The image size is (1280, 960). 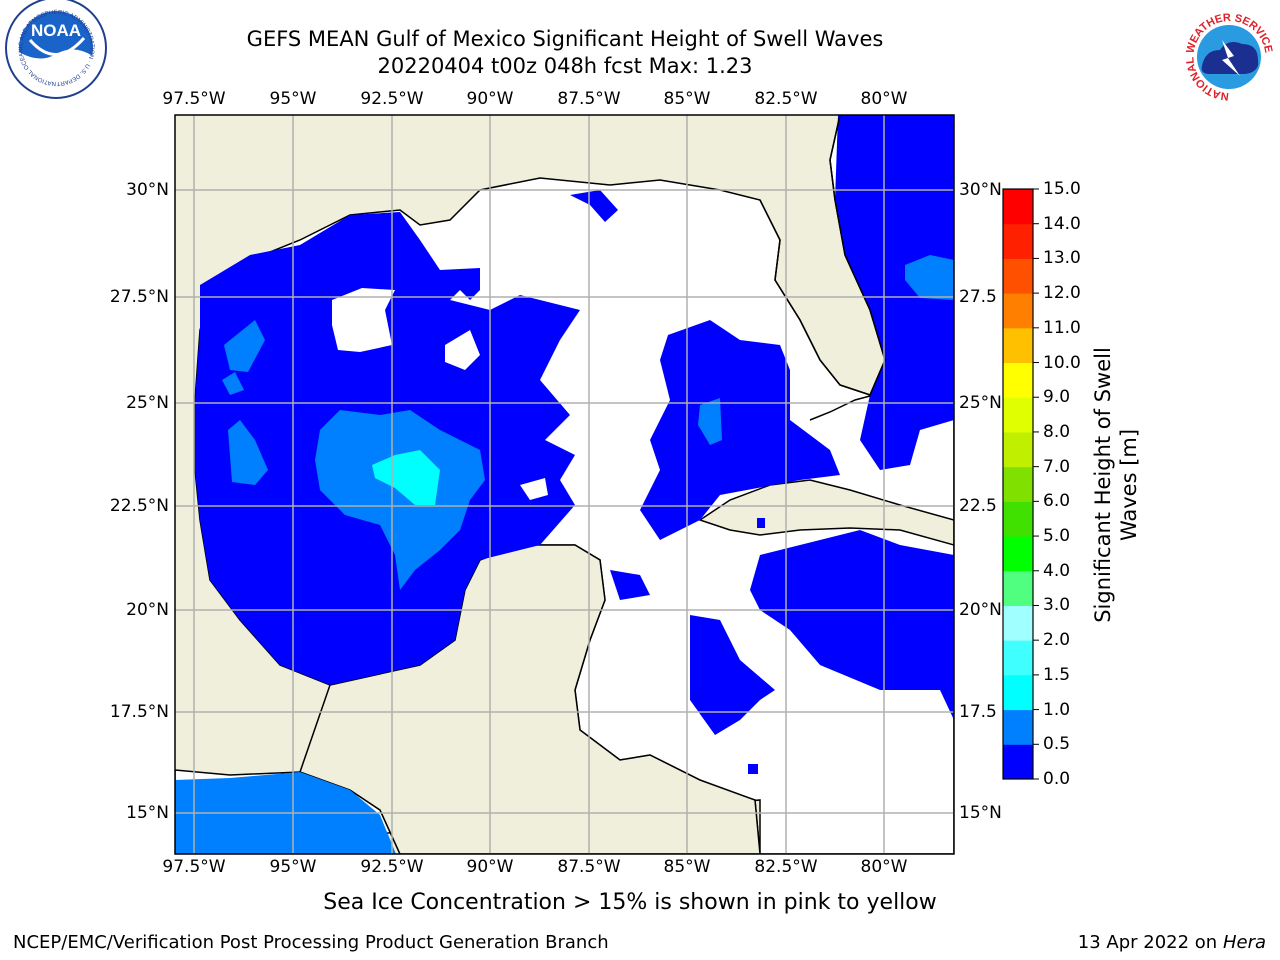 What do you see at coordinates (980, 403) in the screenshot?
I see `lat-tick-right: 25°N` at bounding box center [980, 403].